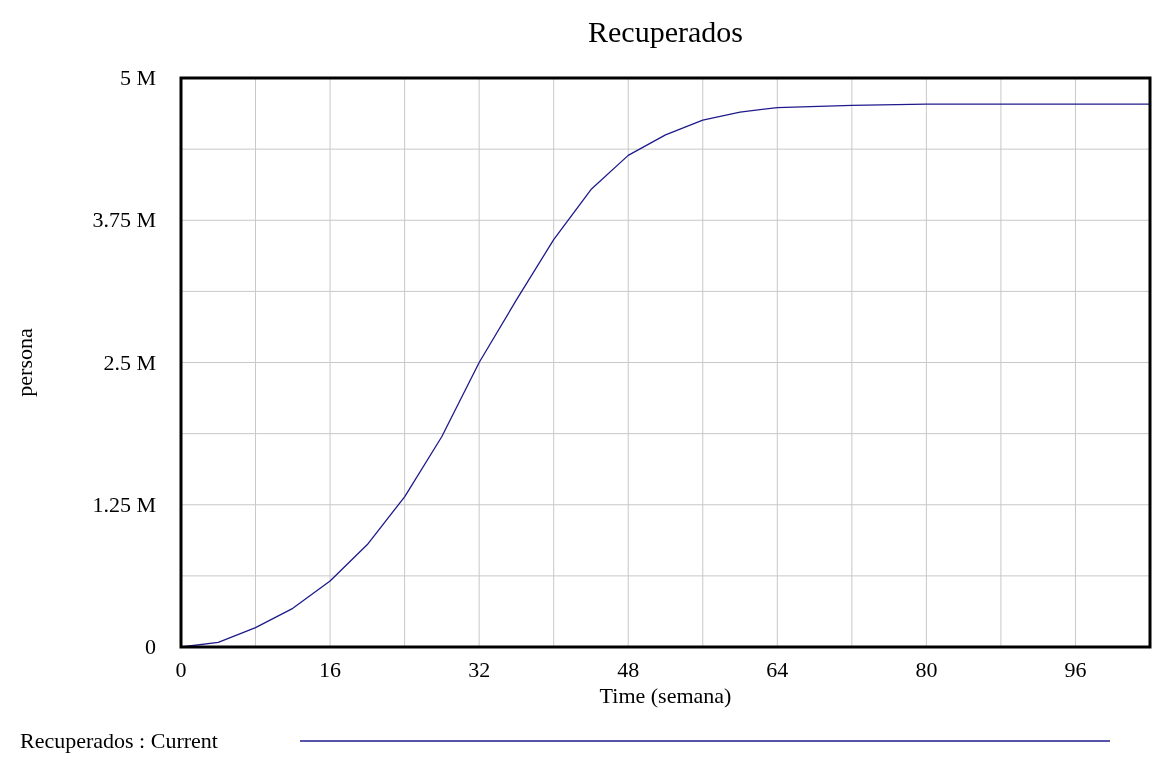 The width and height of the screenshot is (1155, 781). Describe the element at coordinates (24, 362) in the screenshot. I see `y-axis-title: persona` at that location.